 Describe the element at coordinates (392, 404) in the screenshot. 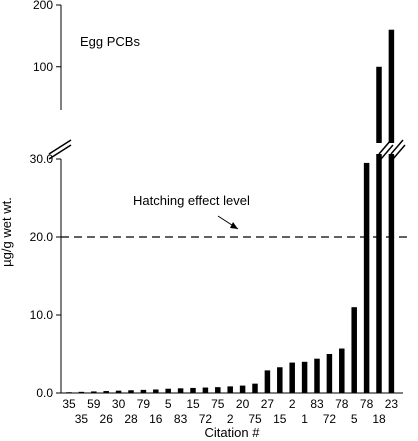

I see `x-tick-label: 23` at that location.